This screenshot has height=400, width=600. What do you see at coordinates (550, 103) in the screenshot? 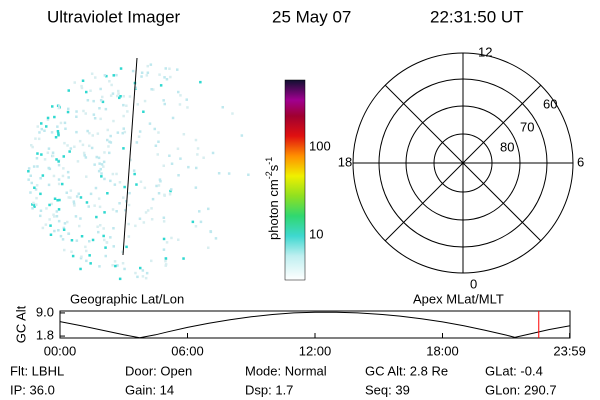
I see `polar-label: 60` at bounding box center [550, 103].